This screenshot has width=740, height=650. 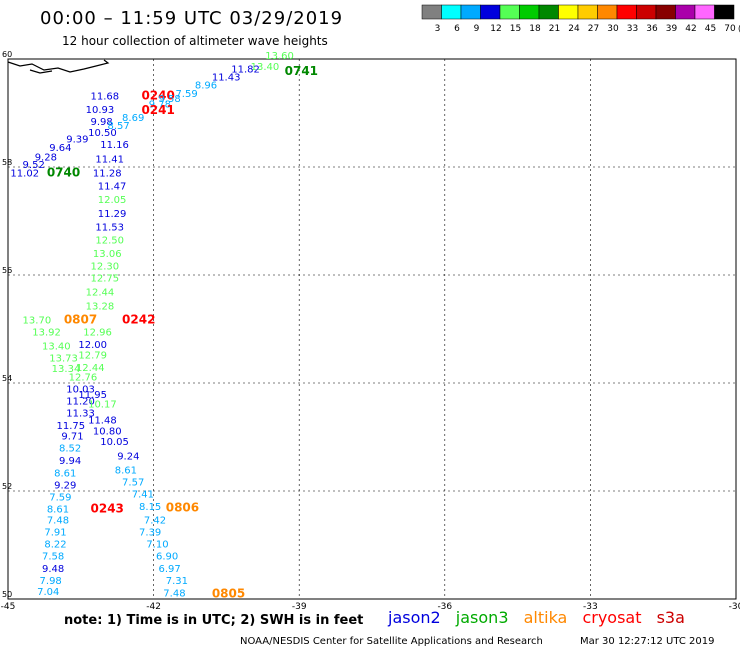 I want to click on page-title: 00:00 – 11:59 UTC 03/29/2019, so click(x=192, y=18).